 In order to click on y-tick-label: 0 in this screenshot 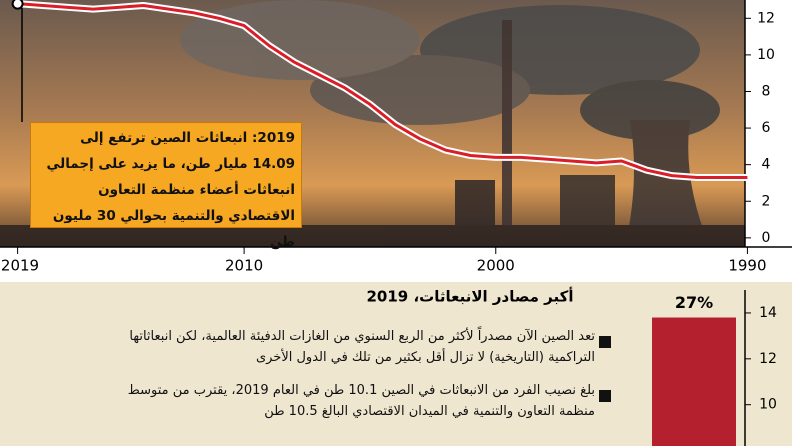, I will do `click(766, 238)`.